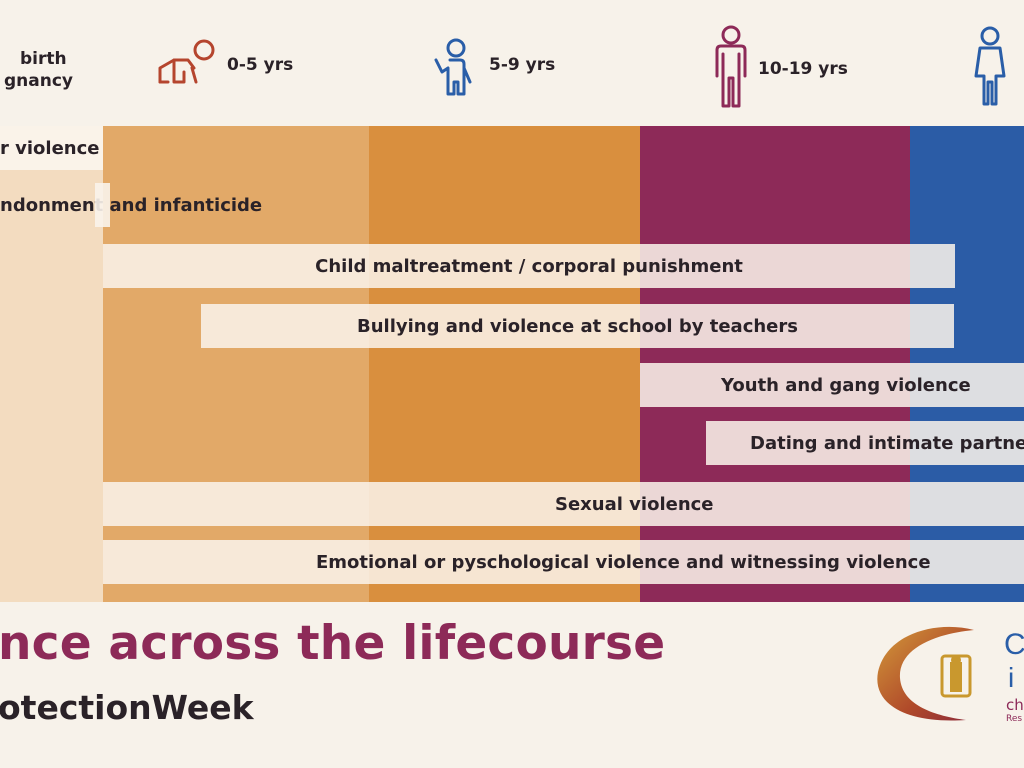 The height and width of the screenshot is (768, 1024). I want to click on bar-youth-gang: Youth and gang violence, so click(832, 385).